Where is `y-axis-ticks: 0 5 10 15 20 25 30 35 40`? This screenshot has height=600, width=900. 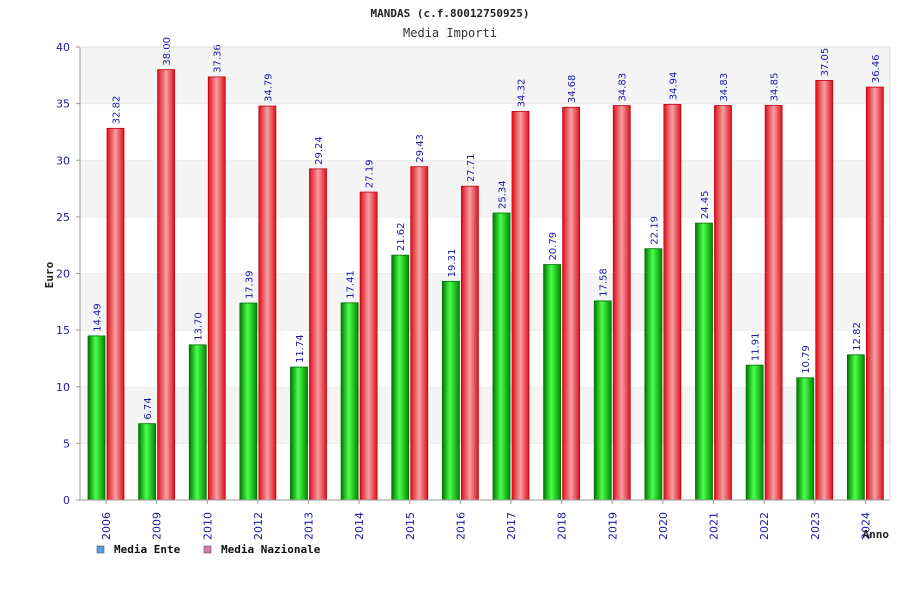
y-axis-ticks: 0 5 10 15 20 25 30 35 40 is located at coordinates (68, 274).